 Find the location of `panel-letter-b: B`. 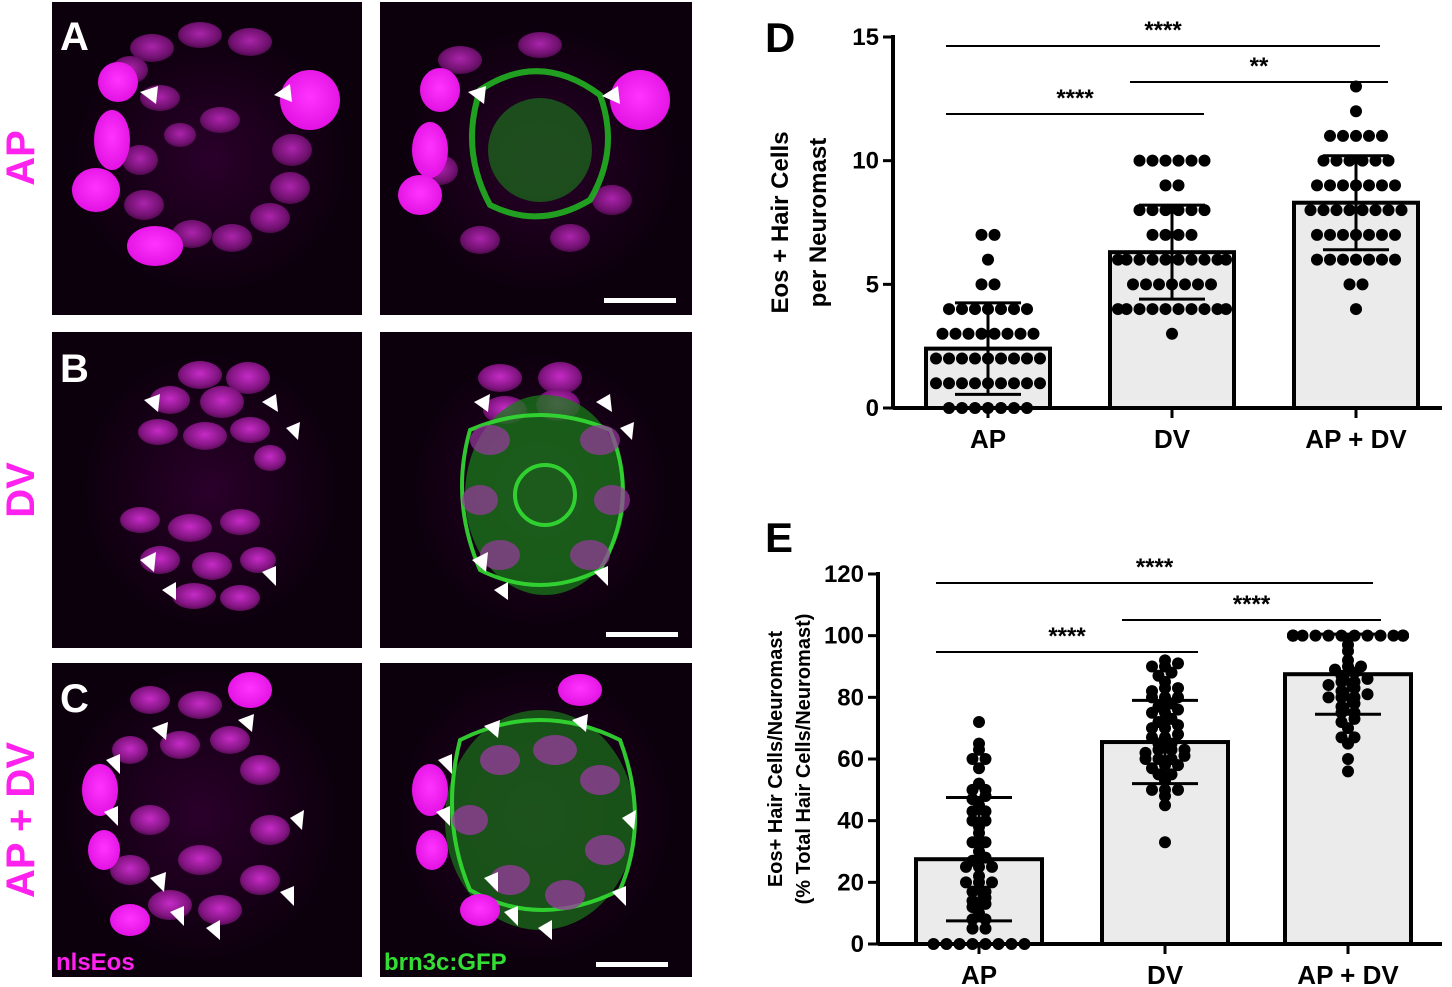

panel-letter-b: B is located at coordinates (74, 369).